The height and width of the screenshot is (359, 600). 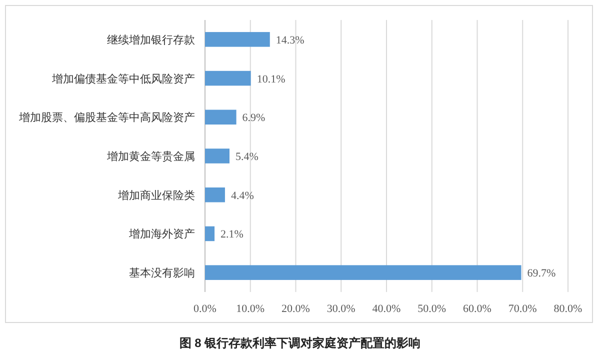 I want to click on data-label: 10.1%, so click(x=271, y=79).